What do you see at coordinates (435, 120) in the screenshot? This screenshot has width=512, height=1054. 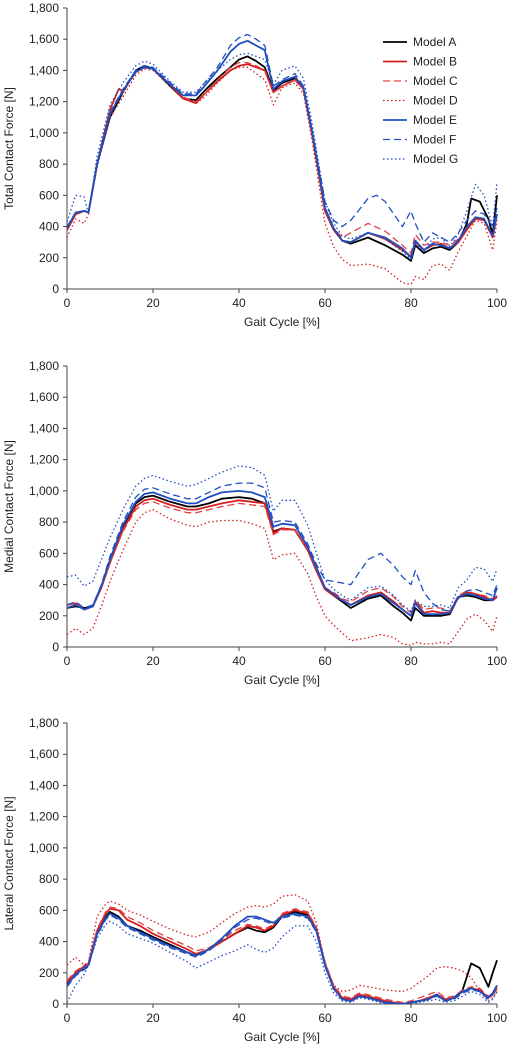 I see `legend-label-model-e: Model E` at bounding box center [435, 120].